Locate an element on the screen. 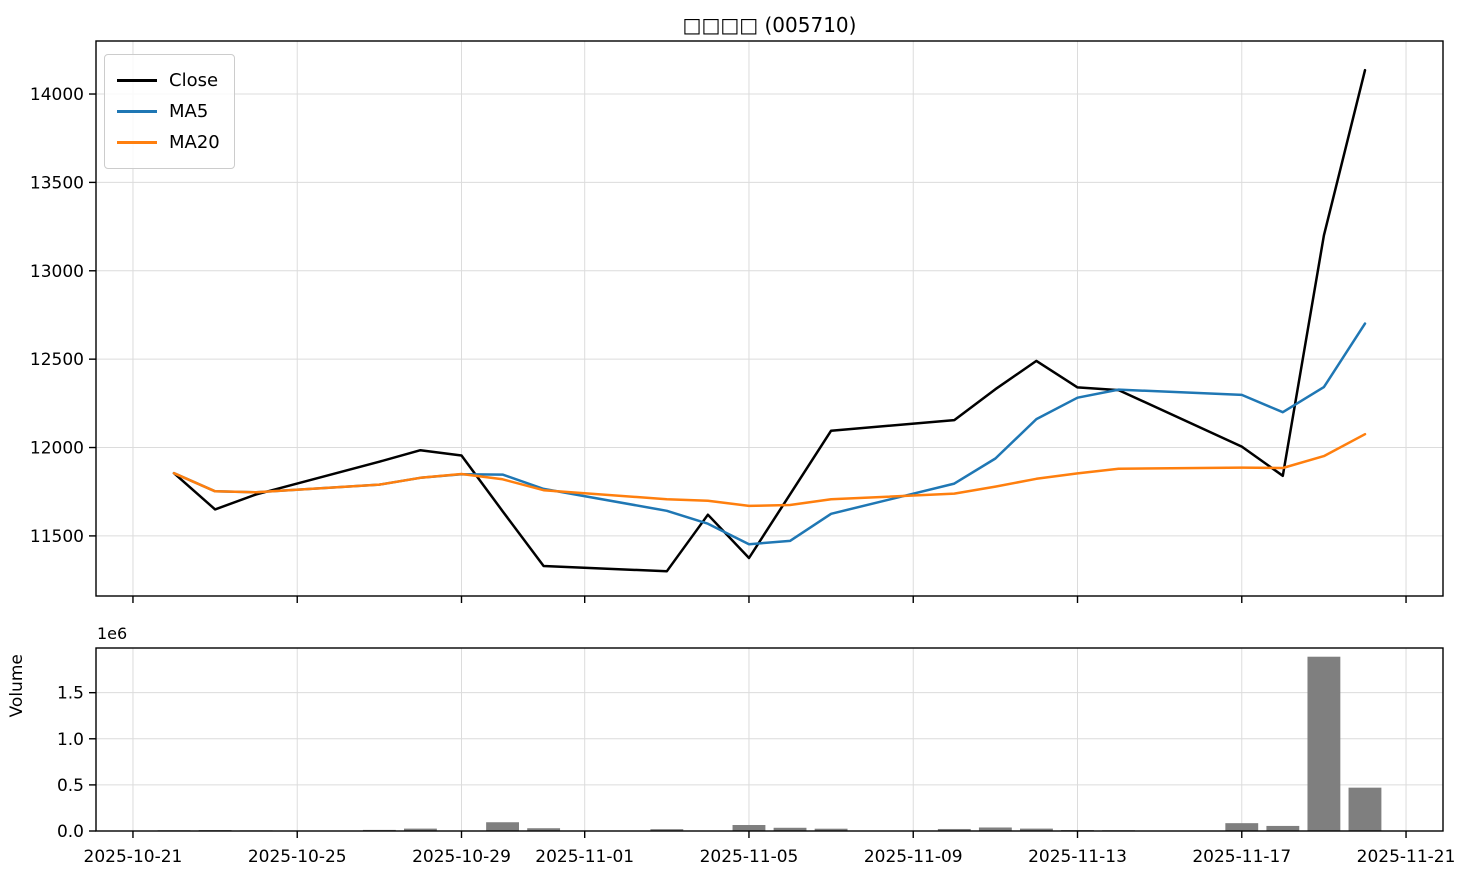 The width and height of the screenshot is (1480, 881). legend-item-close: Close is located at coordinates (168, 80).